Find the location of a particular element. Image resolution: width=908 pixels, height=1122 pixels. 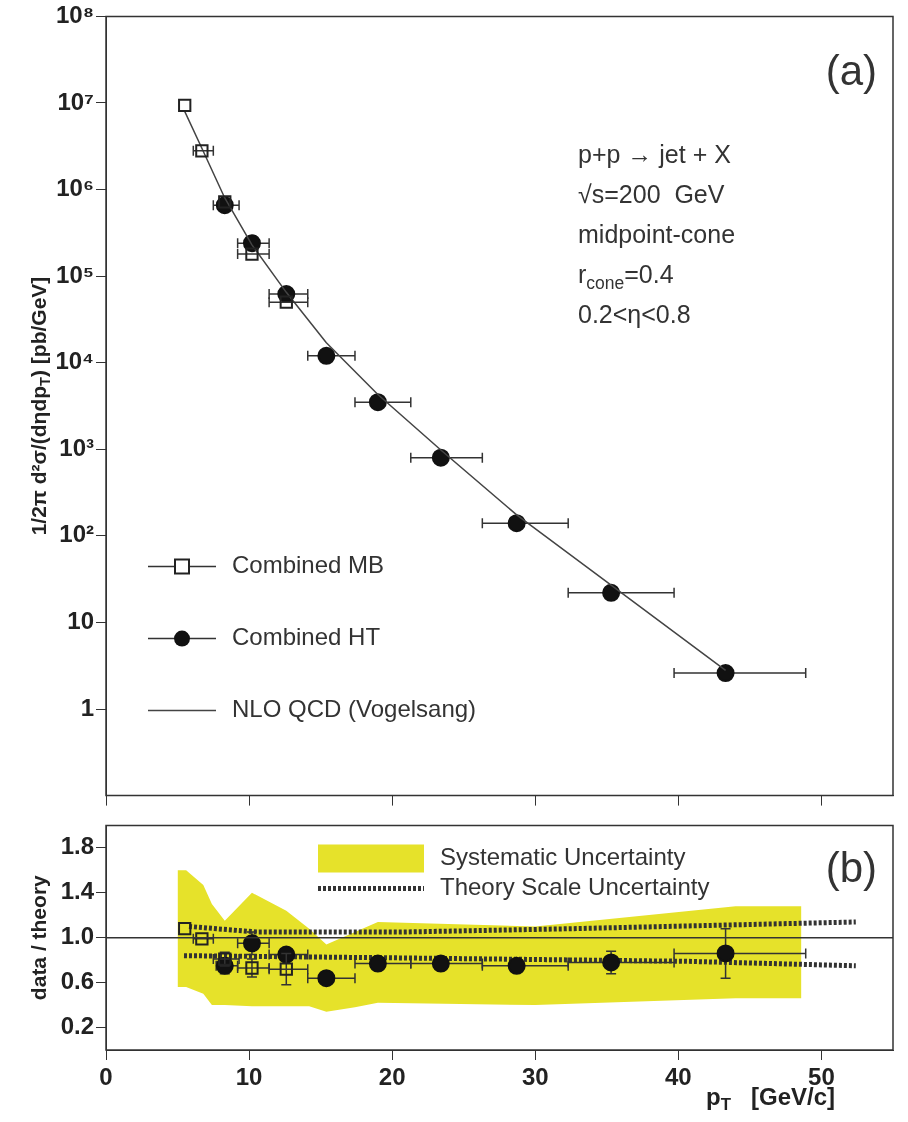

y-axis-title: data / theory is located at coordinates (38, 937).